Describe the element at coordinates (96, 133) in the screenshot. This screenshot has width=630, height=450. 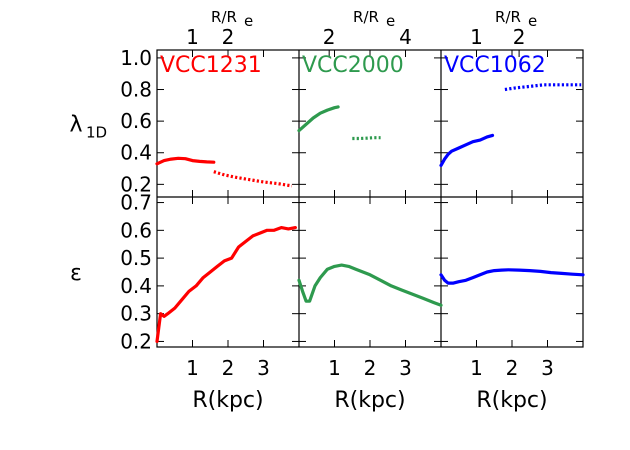
I see `y-axis-label-sub: 1D` at that location.